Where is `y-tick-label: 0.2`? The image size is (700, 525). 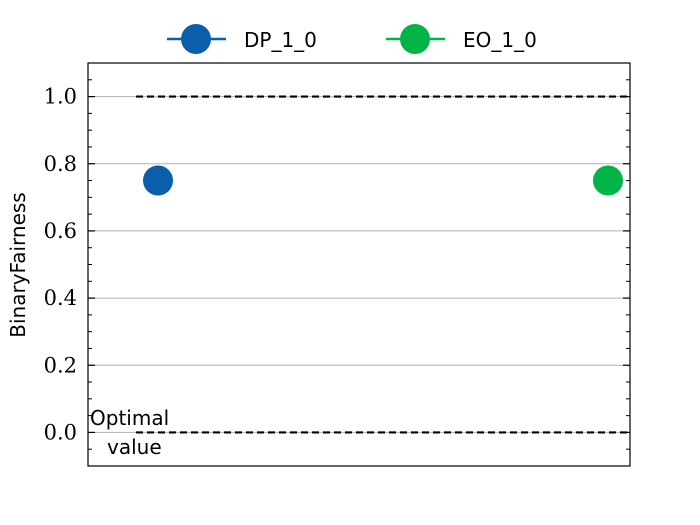
y-tick-label: 0.2 is located at coordinates (60, 365).